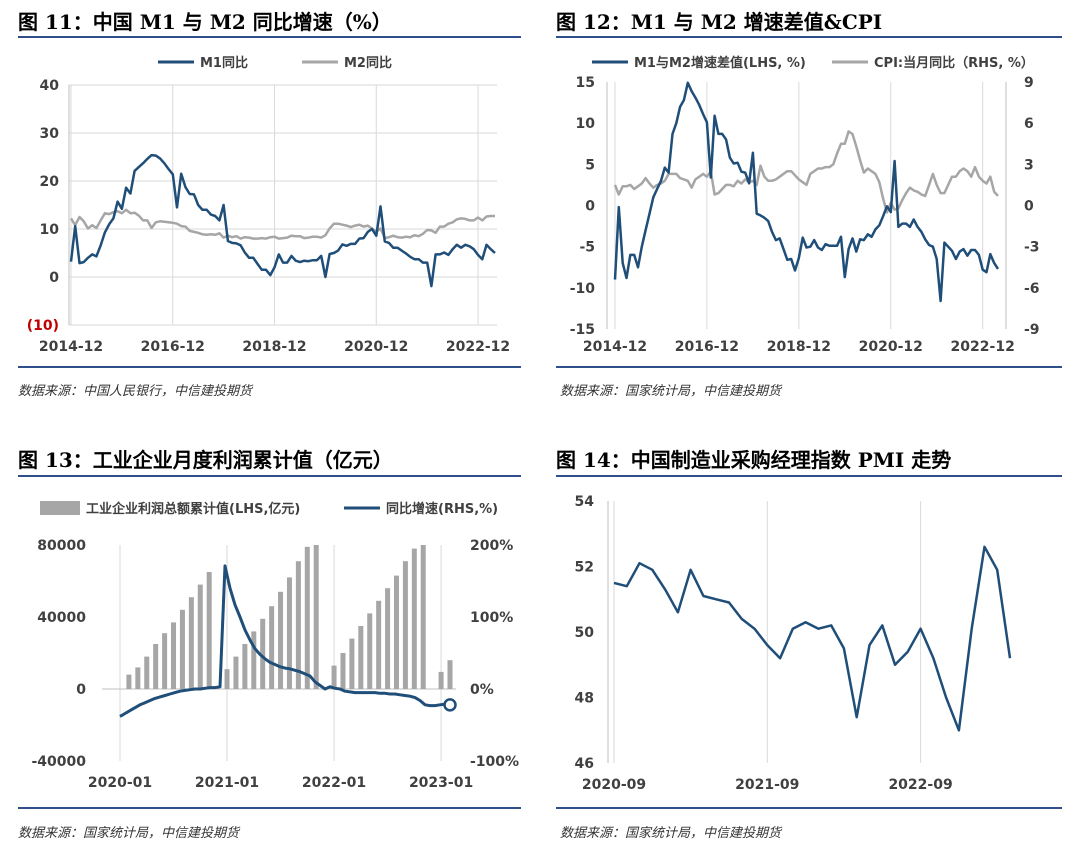  What do you see at coordinates (1029, 83) in the screenshot?
I see `y-right-tick-label: 9` at bounding box center [1029, 83].